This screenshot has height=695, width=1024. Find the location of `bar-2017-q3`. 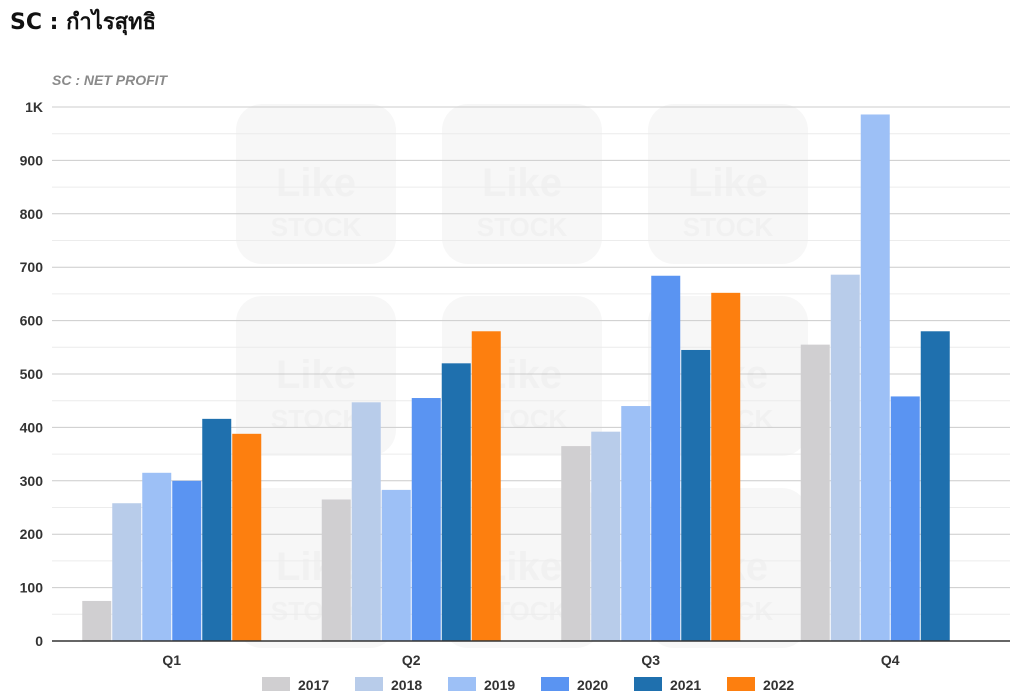

bar-2017-q3 is located at coordinates (576, 543).